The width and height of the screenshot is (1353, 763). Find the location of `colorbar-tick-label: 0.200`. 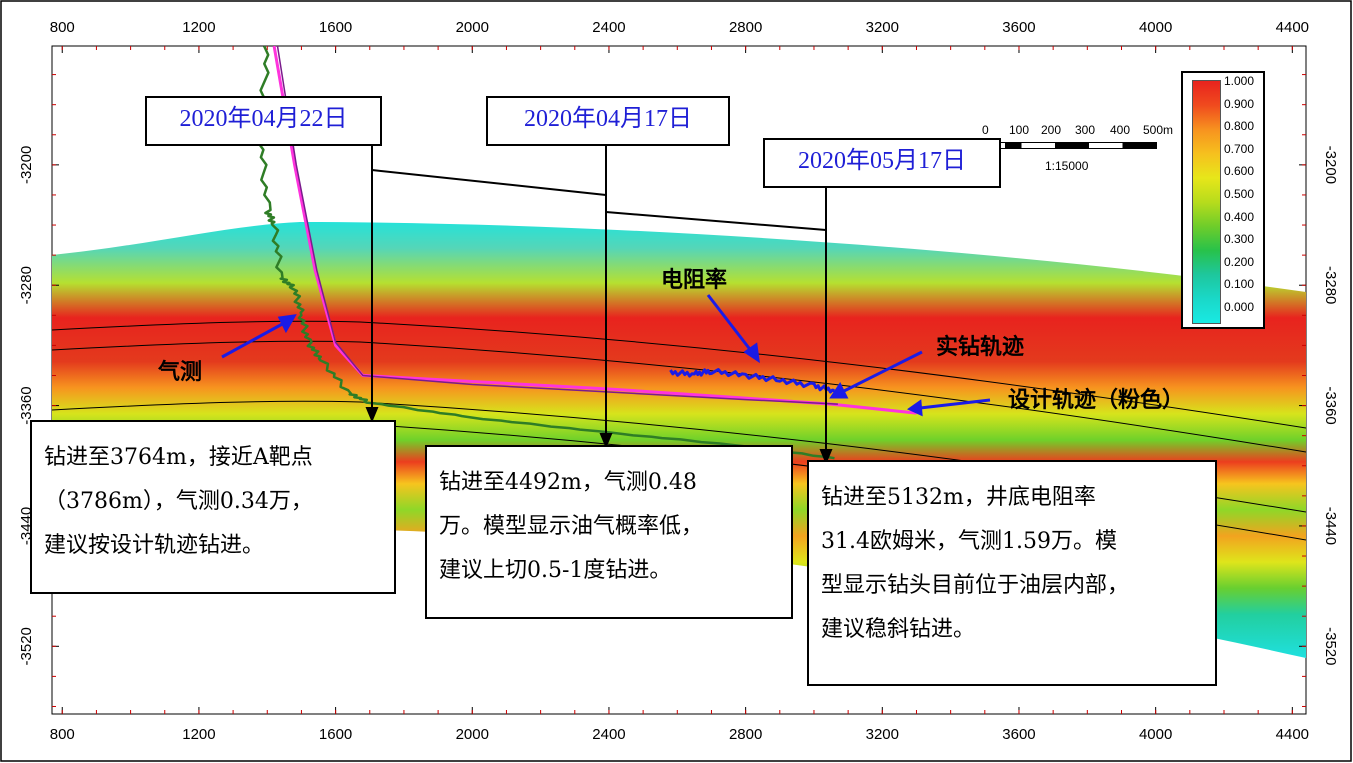

colorbar-tick-label: 0.200 is located at coordinates (1239, 261).